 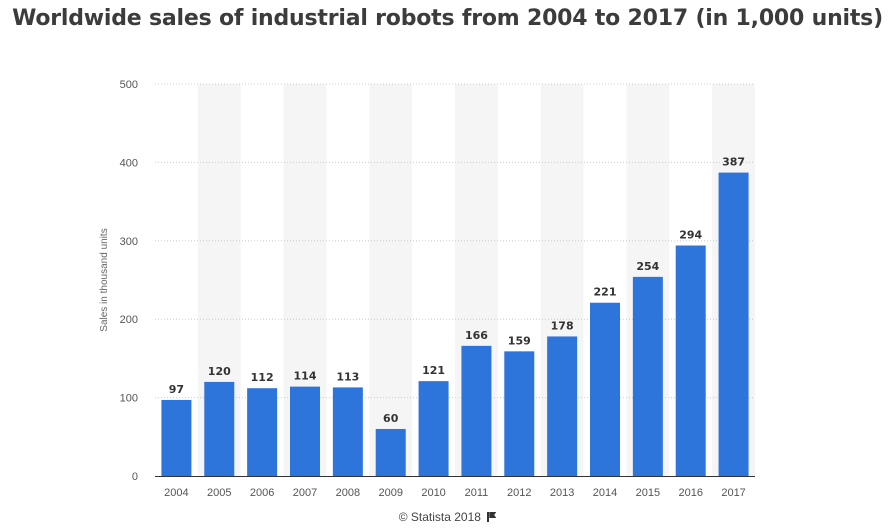 What do you see at coordinates (391, 280) in the screenshot?
I see `band-2009` at bounding box center [391, 280].